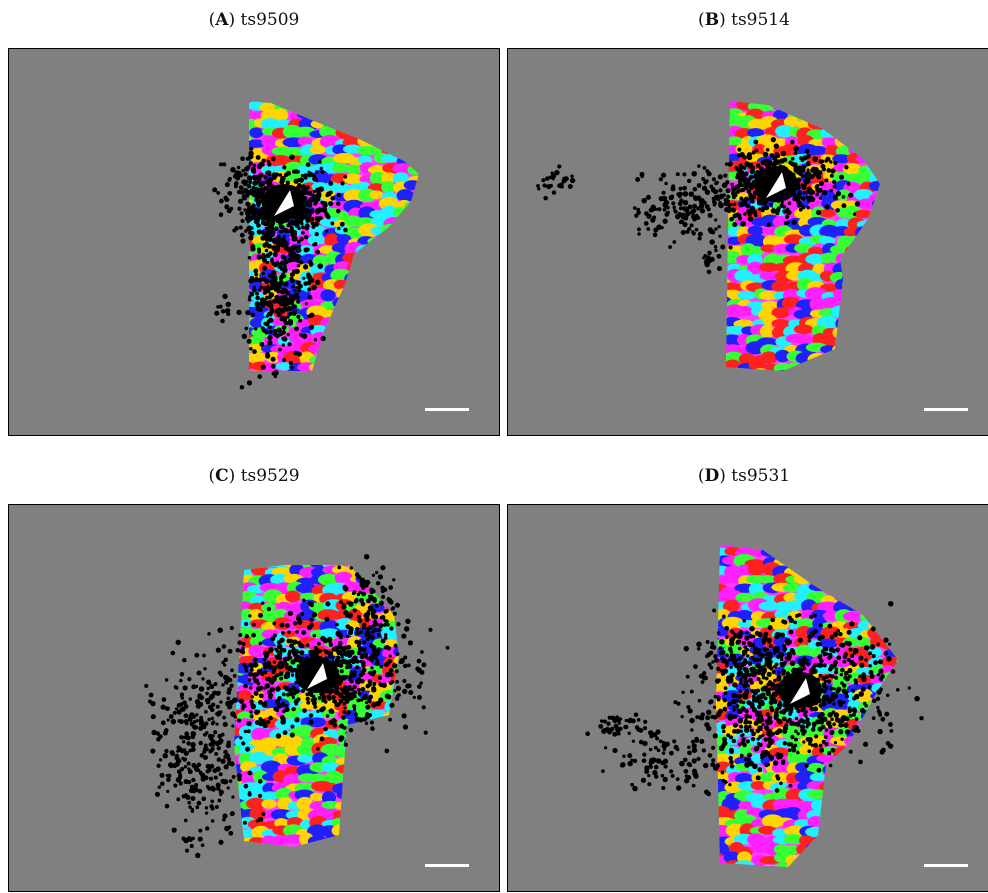 The width and height of the screenshot is (988, 893). I want to click on caption-d: (D) ts9531, so click(743, 476).